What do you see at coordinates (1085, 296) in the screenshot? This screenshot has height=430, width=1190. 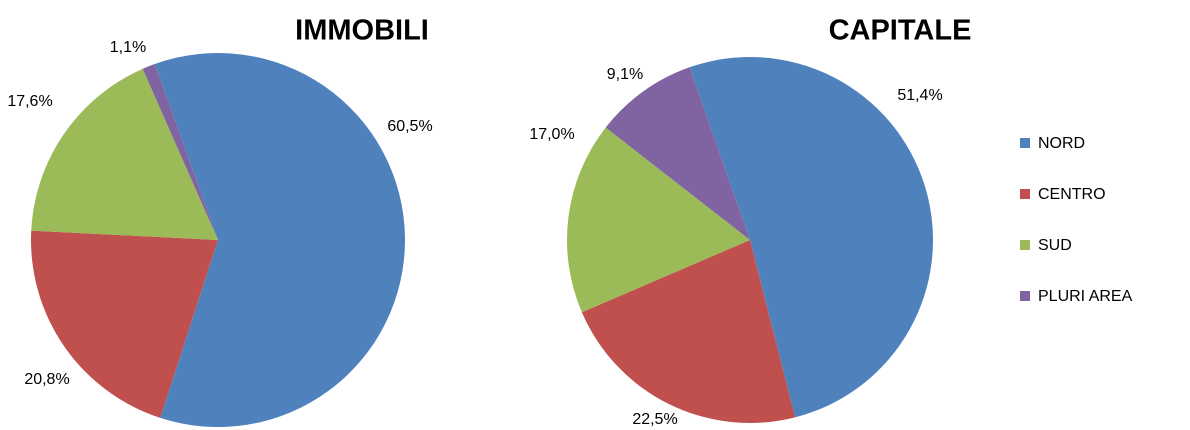 I see `legend-label: PLURI AREA` at bounding box center [1085, 296].